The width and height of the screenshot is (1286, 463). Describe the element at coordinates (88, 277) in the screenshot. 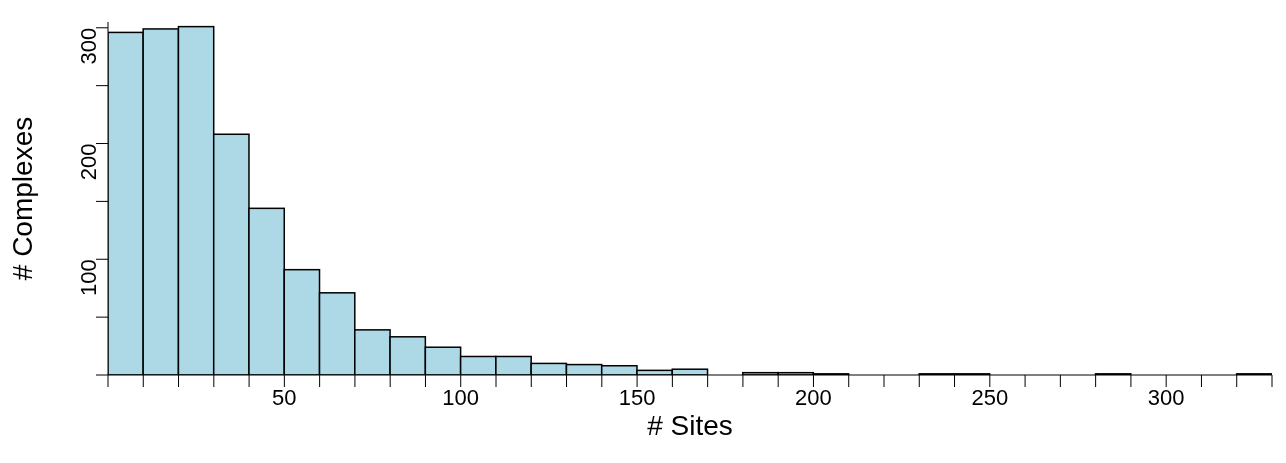

I see `y-tick-label: 100` at that location.